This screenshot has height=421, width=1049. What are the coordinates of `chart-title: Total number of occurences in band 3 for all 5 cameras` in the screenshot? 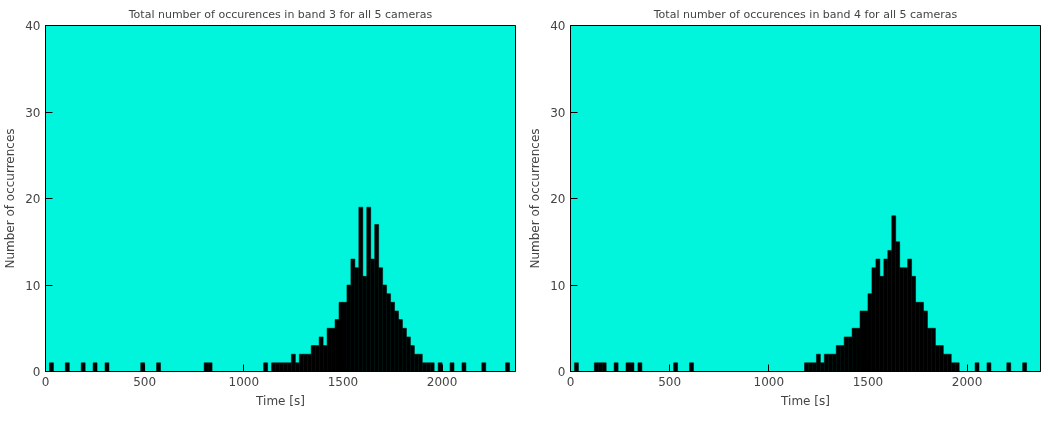 It's located at (280, 14).